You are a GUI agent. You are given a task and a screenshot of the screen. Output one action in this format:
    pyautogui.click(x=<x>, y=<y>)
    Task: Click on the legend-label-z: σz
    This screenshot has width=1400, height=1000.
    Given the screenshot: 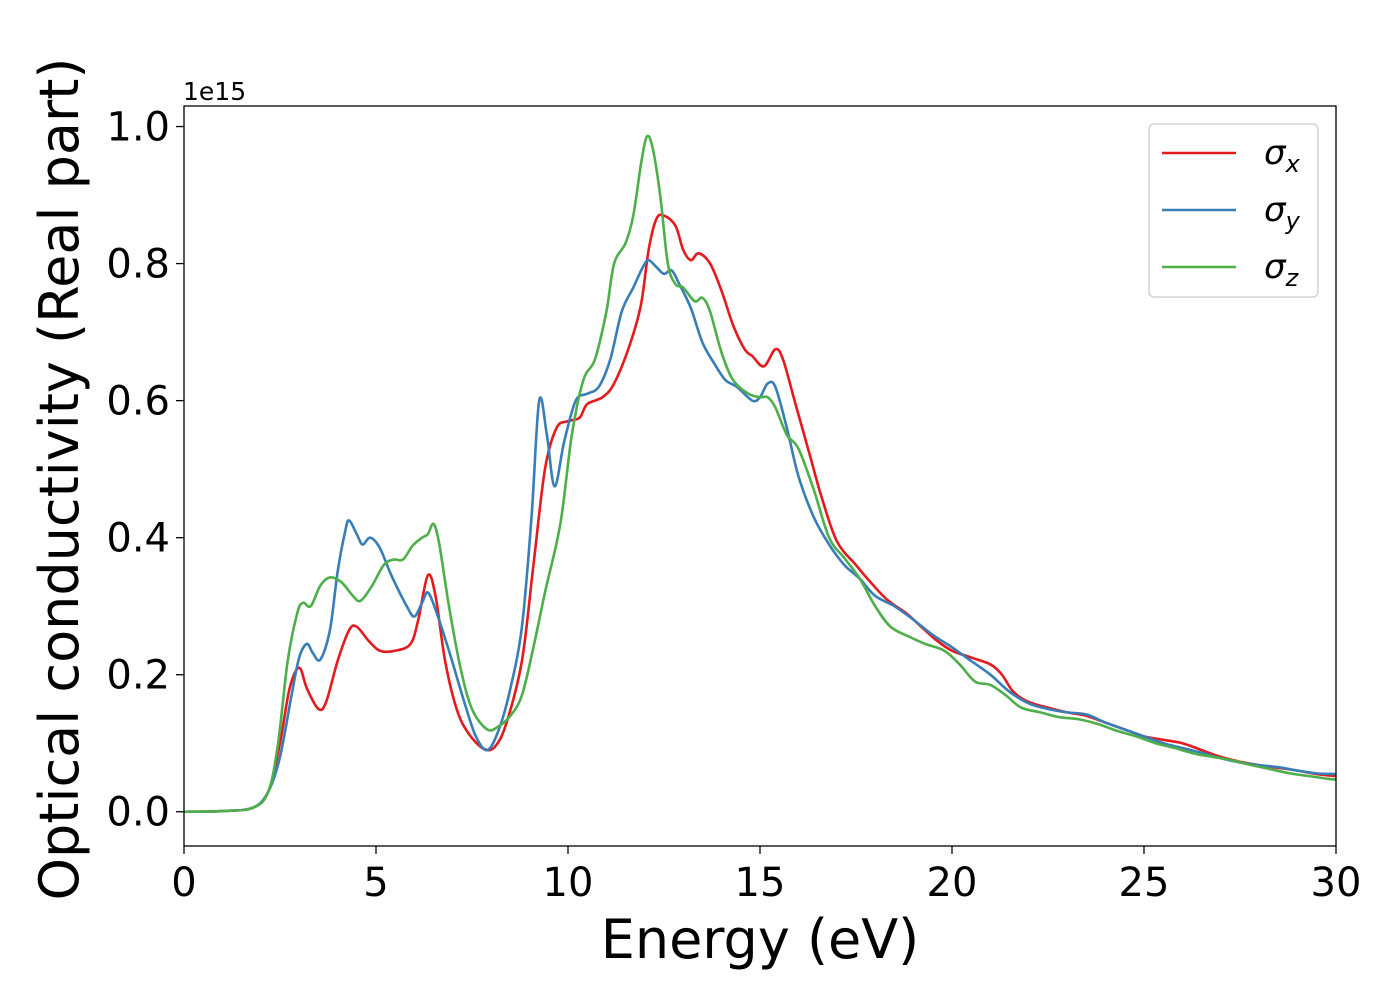 What is the action you would take?
    pyautogui.click(x=1282, y=269)
    